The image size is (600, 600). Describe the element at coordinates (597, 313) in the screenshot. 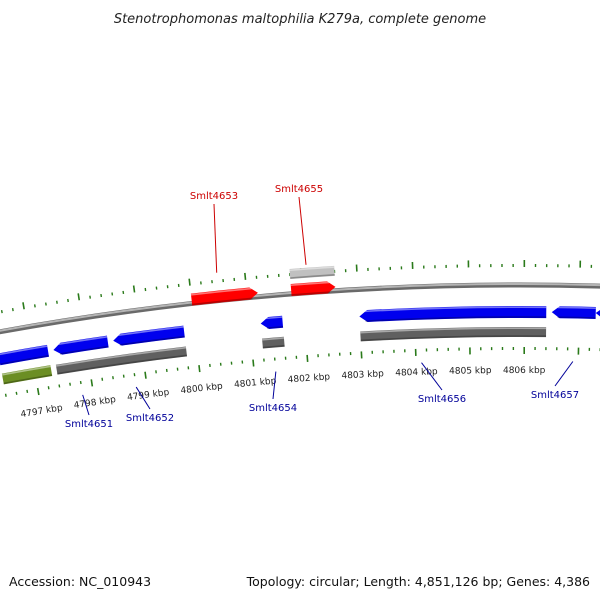

I see `feature-Smlt4657b` at that location.